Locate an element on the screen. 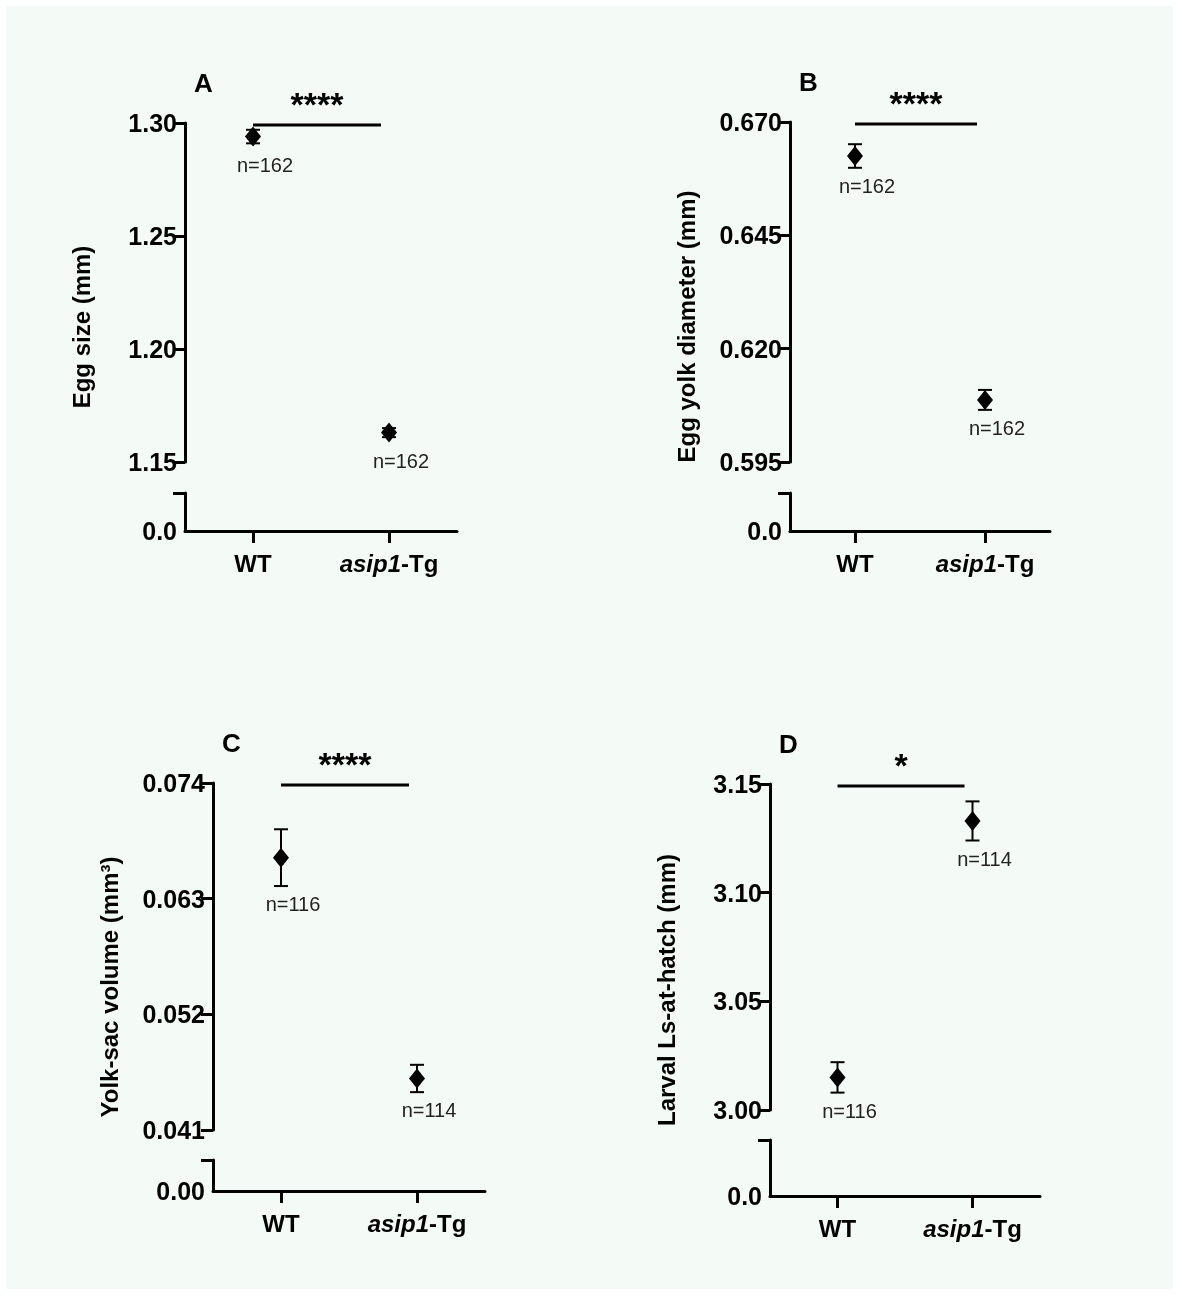 Image resolution: width=1179 pixels, height=1295 pixels. y-tick-label: 0.670 is located at coordinates (750, 122).